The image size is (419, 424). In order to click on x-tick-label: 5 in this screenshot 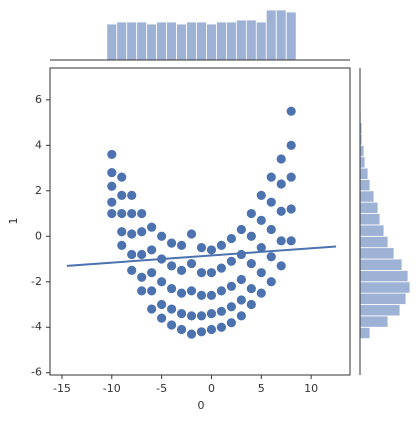, I will do `click(261, 388)`.